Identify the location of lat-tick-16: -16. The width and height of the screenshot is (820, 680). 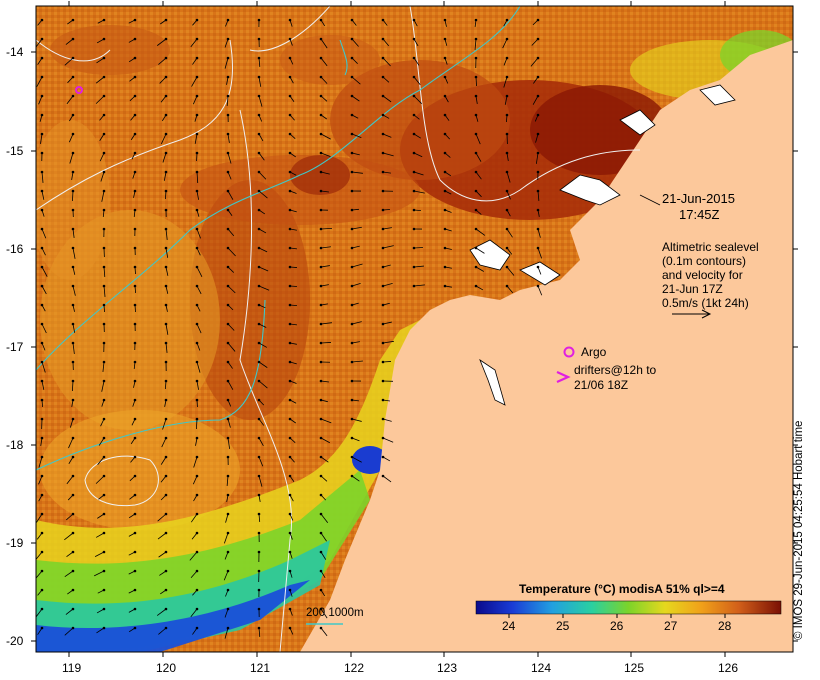
(15, 249).